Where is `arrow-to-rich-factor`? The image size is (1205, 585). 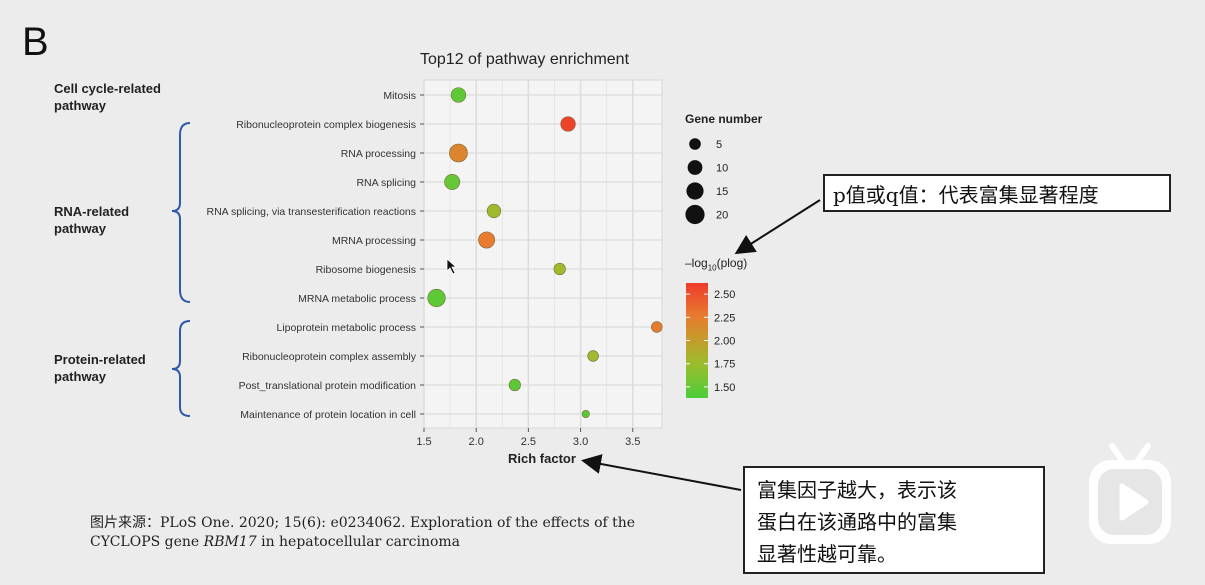
arrow-to-rich-factor is located at coordinates (661, 472).